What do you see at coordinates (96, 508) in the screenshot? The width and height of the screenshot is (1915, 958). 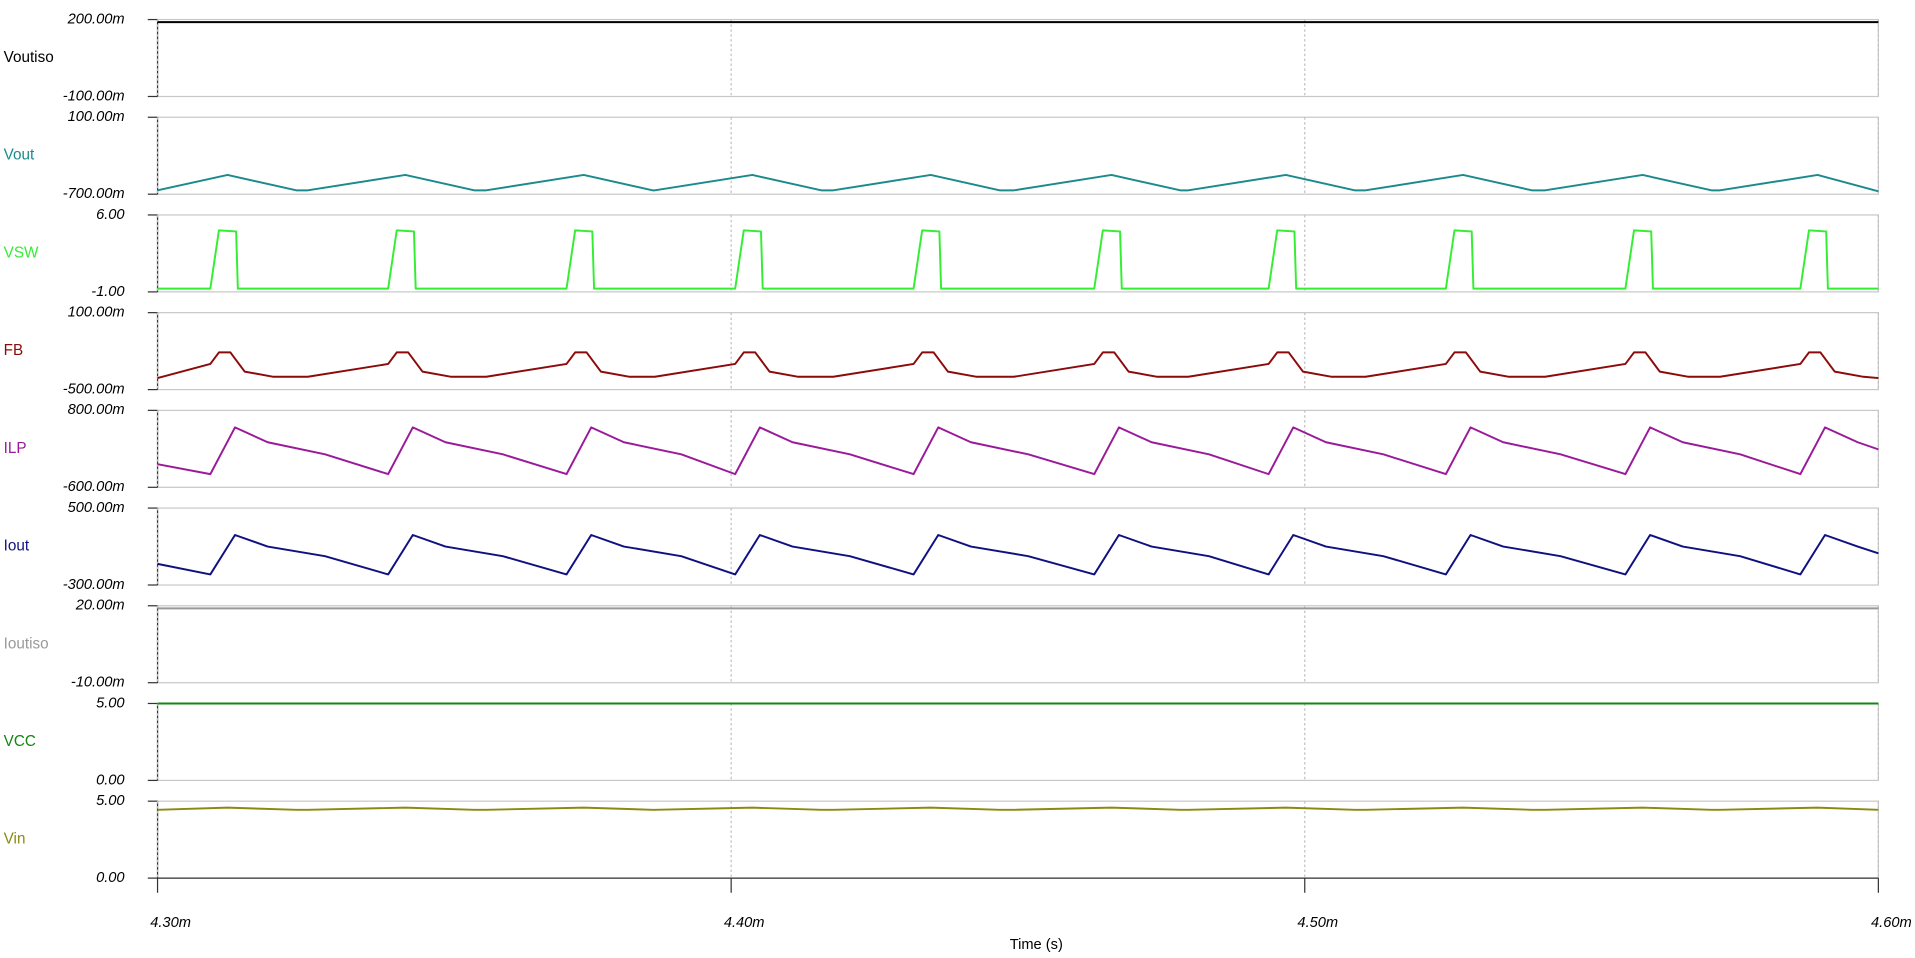 I see `y-tick-label: 500.00m` at bounding box center [96, 508].